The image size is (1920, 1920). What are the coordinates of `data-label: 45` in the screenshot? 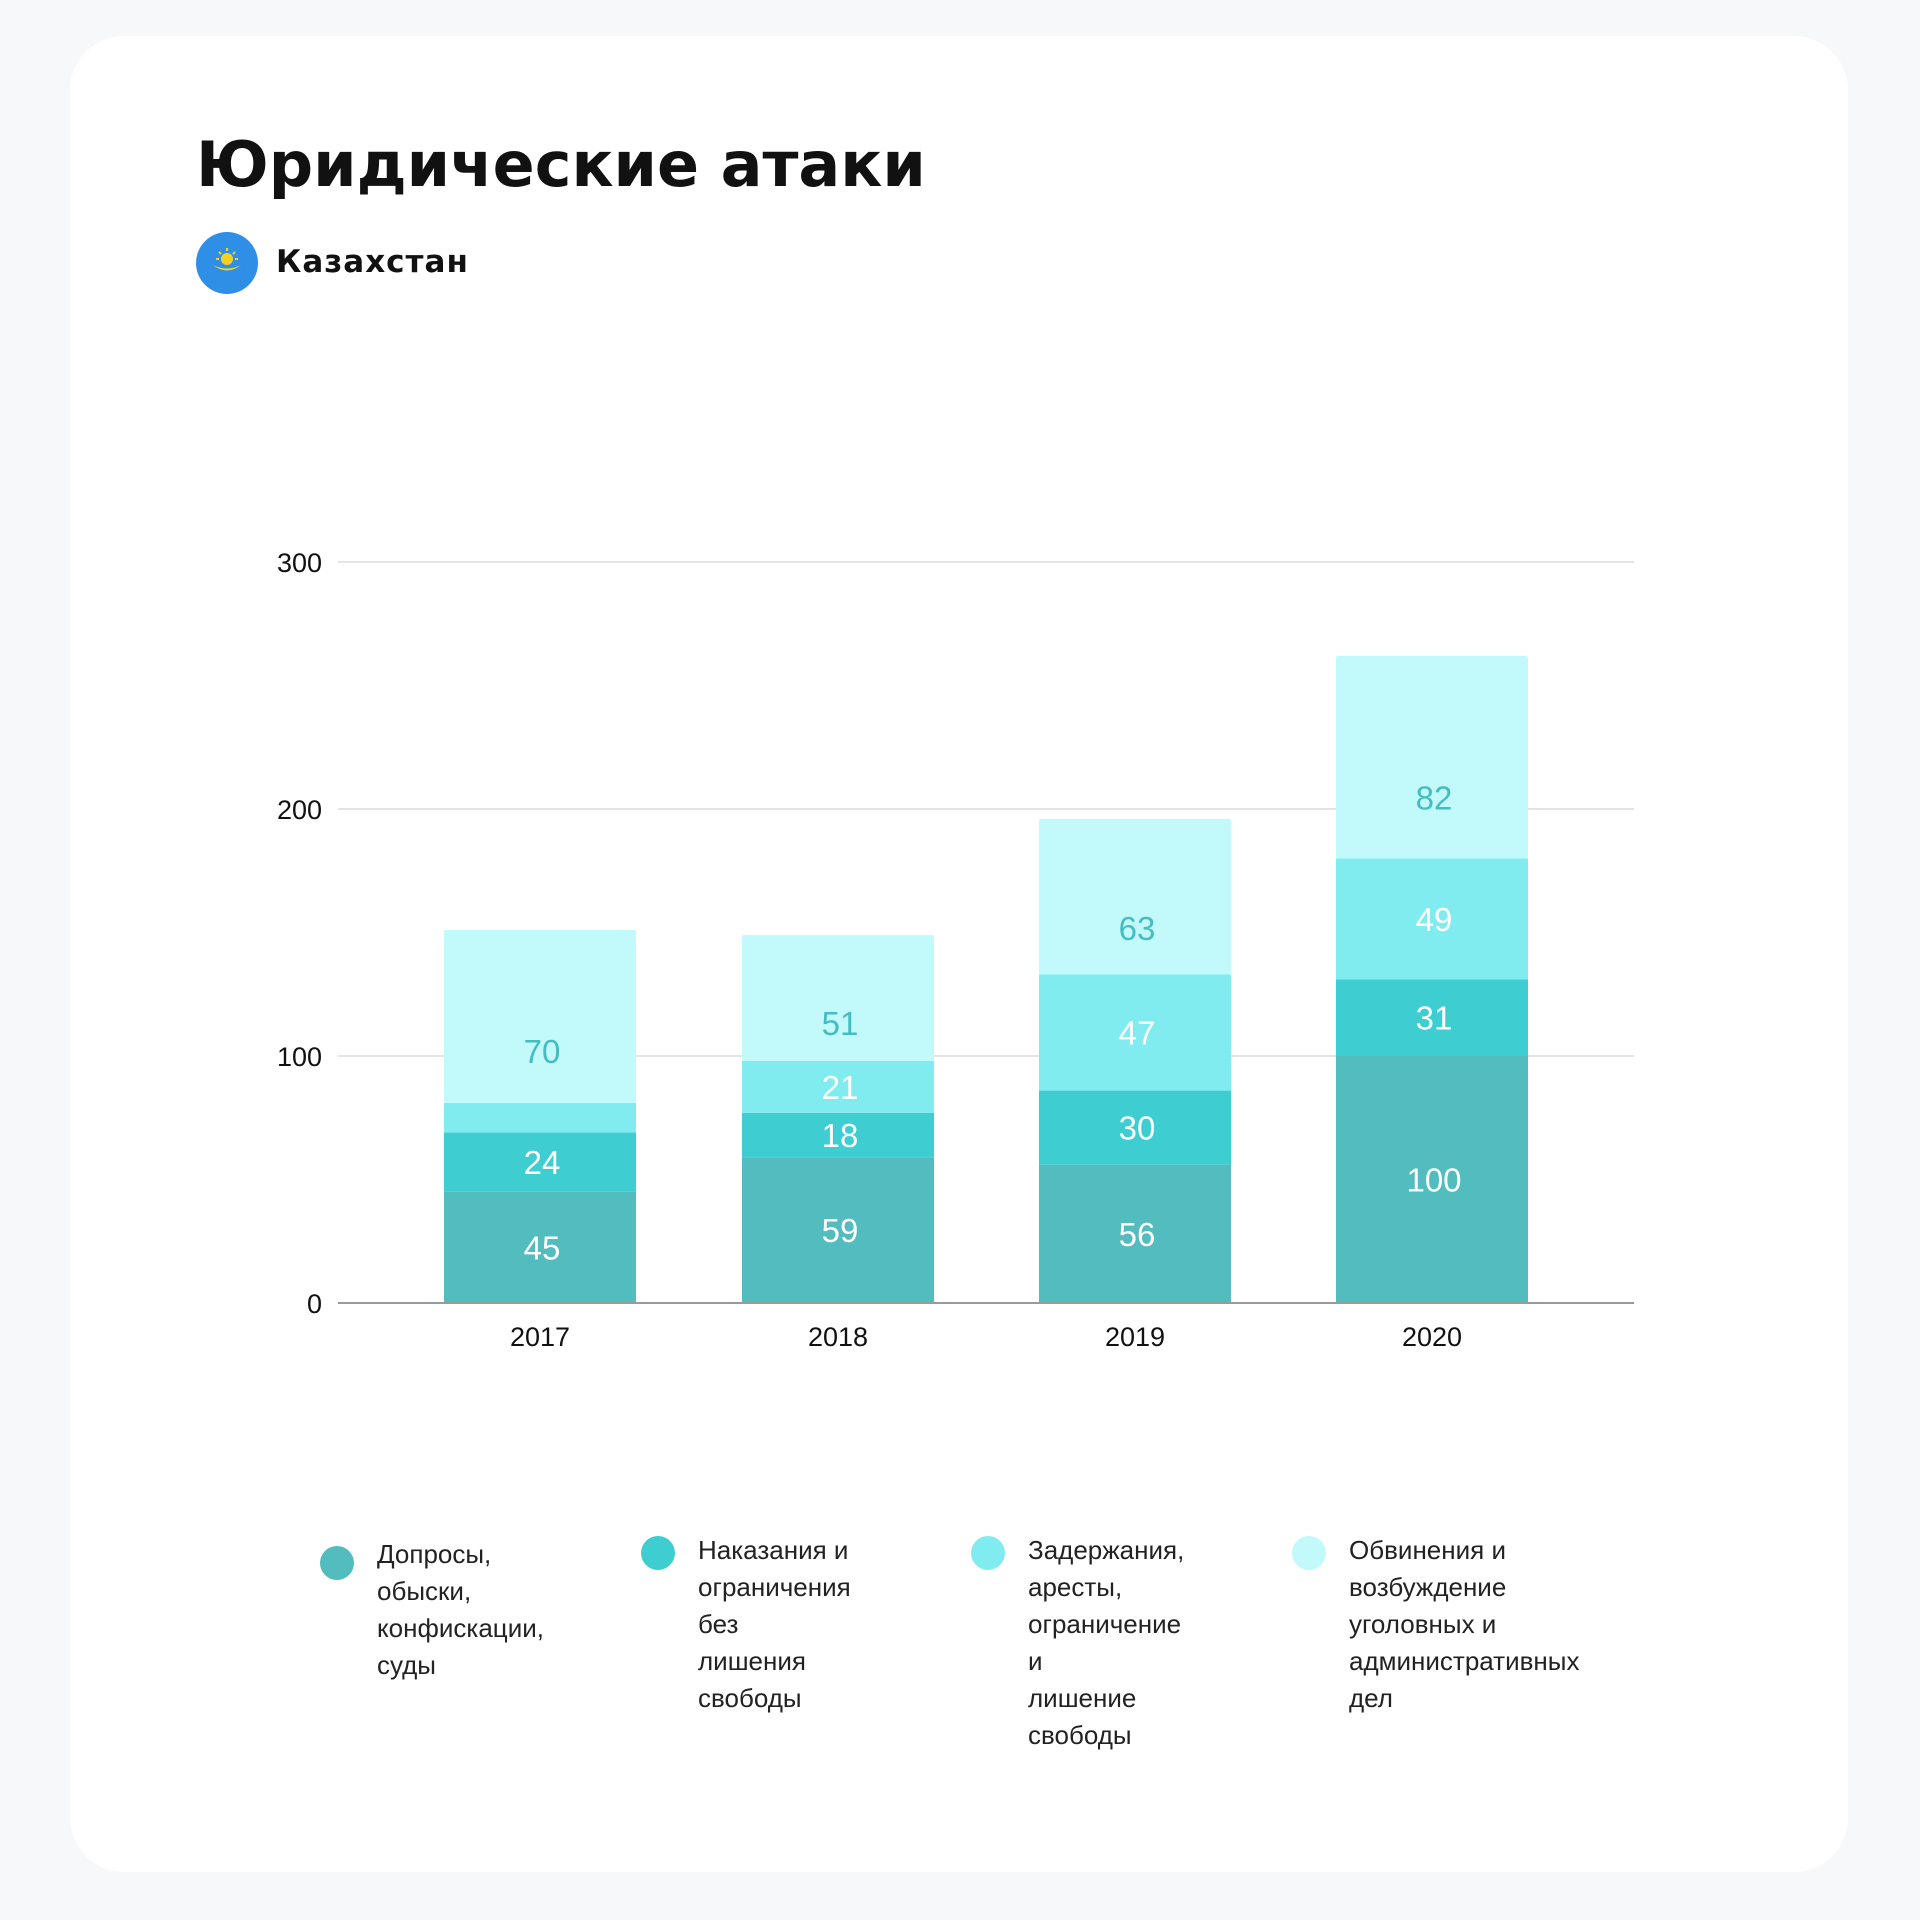 It's located at (542, 1247).